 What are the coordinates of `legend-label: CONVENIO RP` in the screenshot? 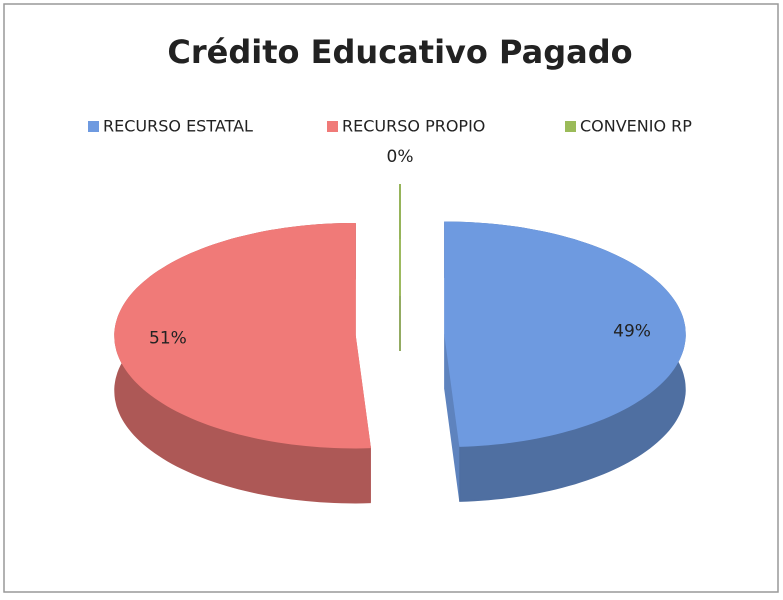 It's located at (636, 126).